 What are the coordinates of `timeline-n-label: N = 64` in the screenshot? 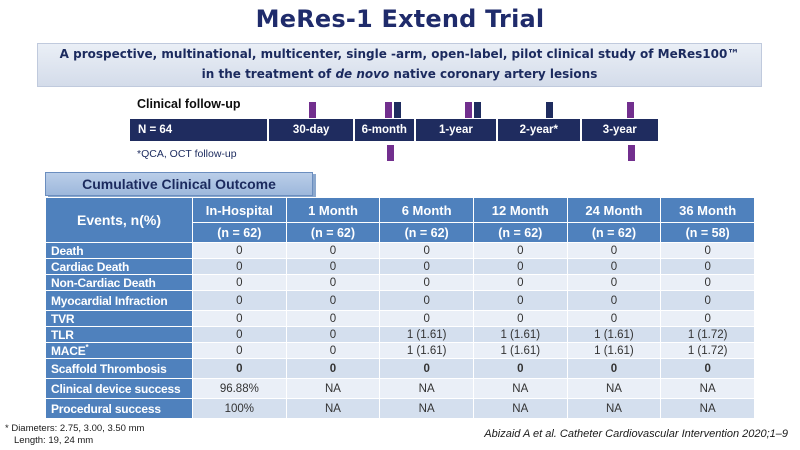 It's located at (199, 130).